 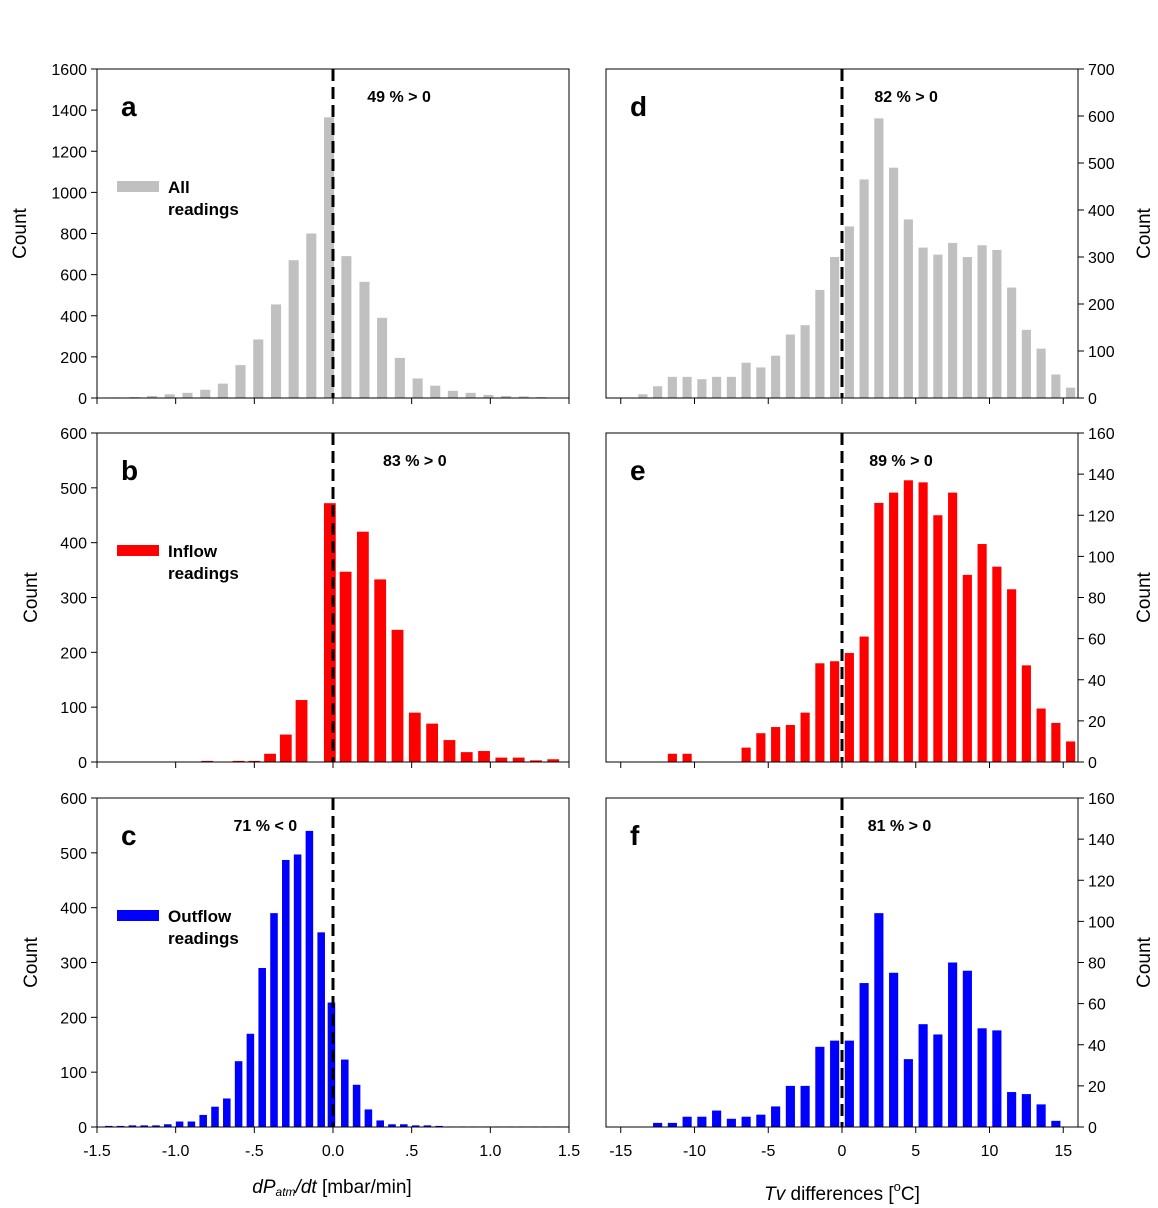 What do you see at coordinates (638, 106) in the screenshot?
I see `panel-letter-d: d` at bounding box center [638, 106].